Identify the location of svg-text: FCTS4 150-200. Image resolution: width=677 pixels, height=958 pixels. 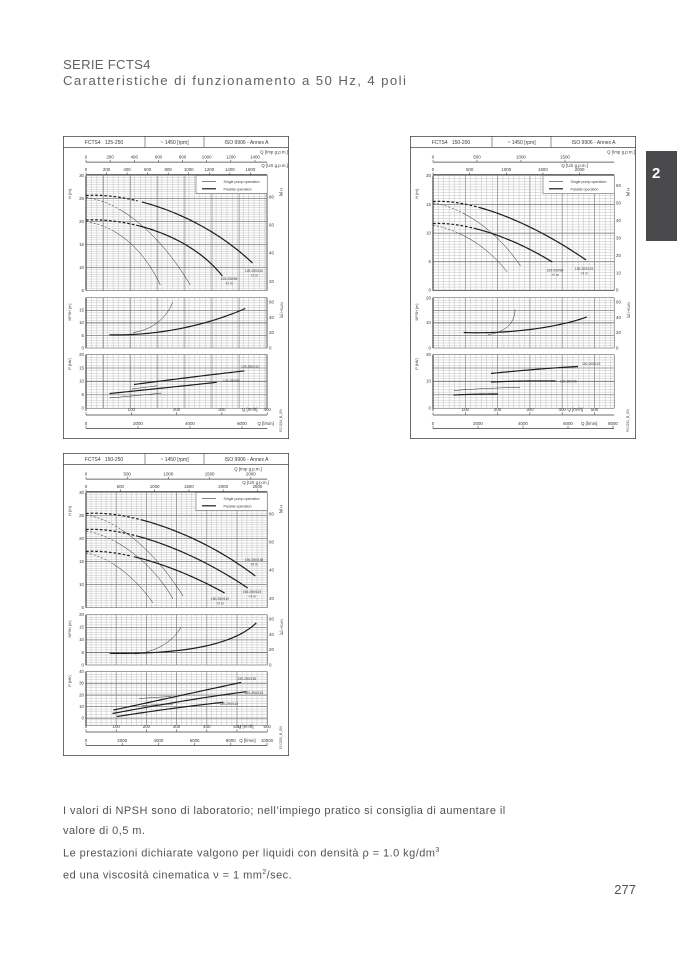
(451, 143).